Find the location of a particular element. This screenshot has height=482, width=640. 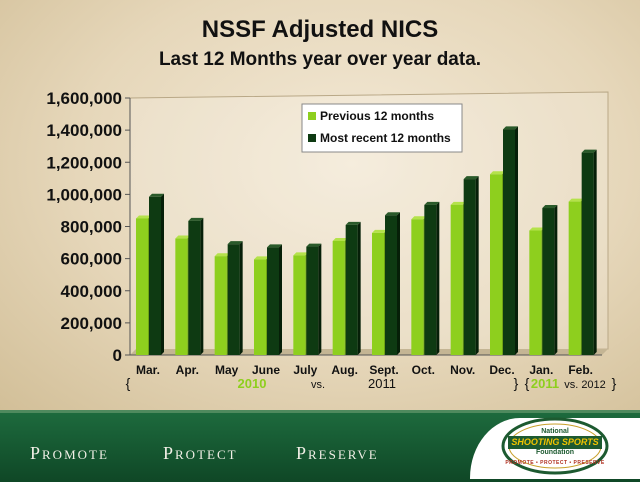

chart-title: NSSF Adjusted NICS is located at coordinates (320, 29).